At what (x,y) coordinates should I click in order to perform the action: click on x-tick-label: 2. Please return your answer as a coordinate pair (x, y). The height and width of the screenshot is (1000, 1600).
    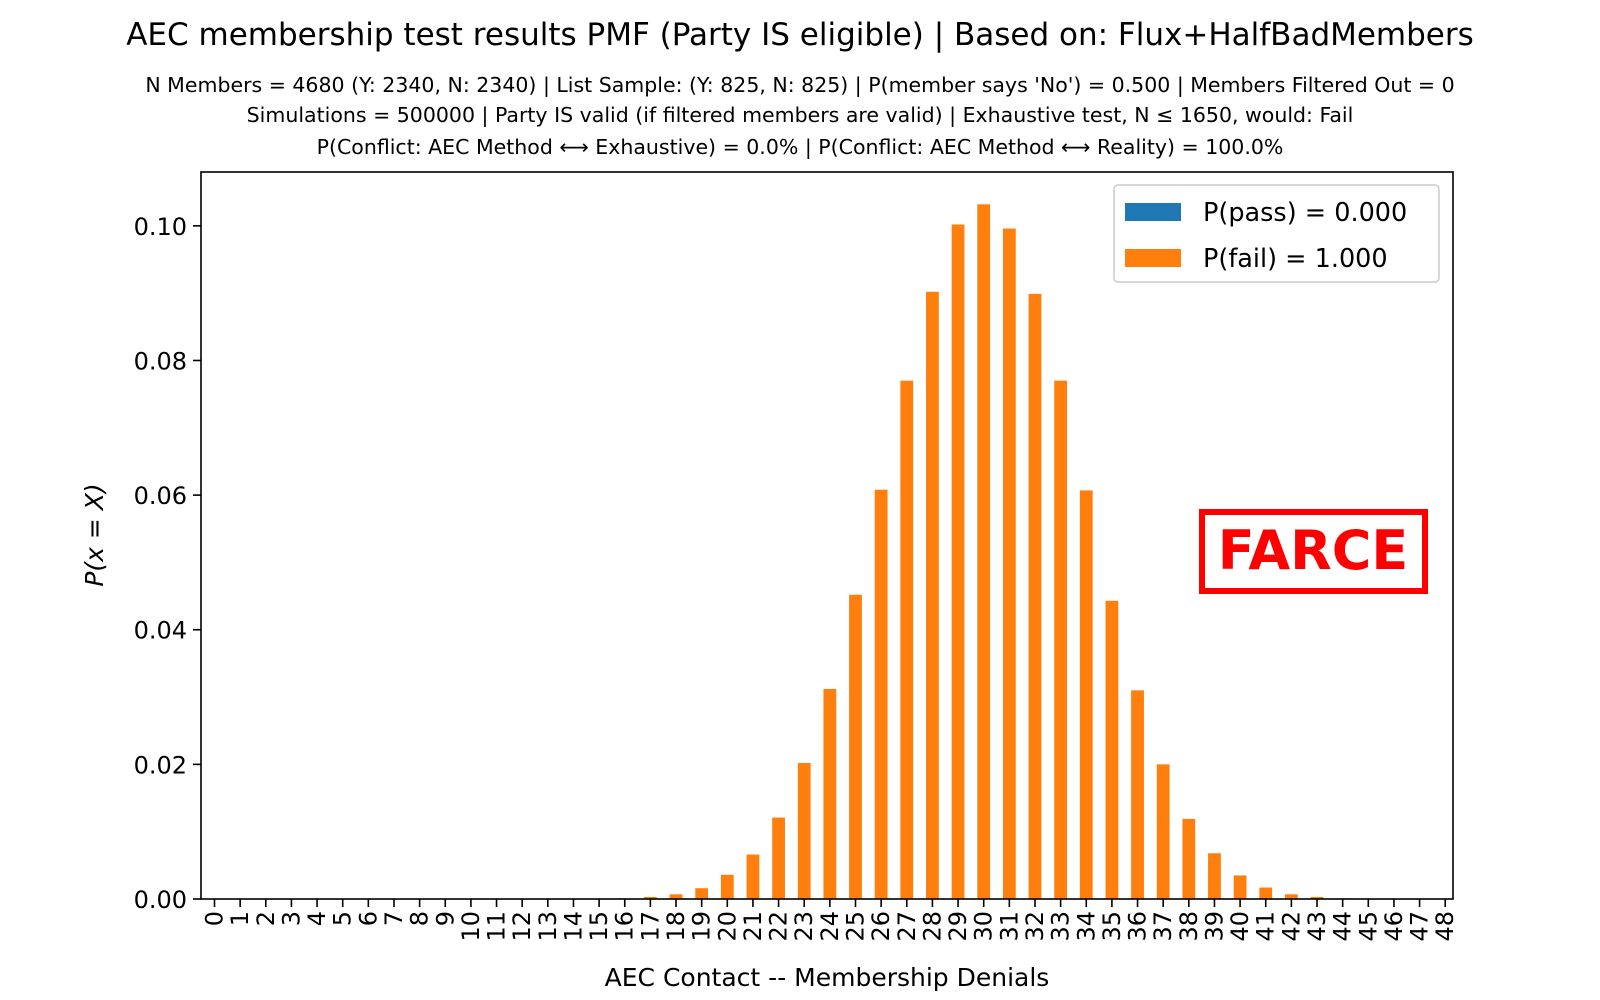
    Looking at the image, I should click on (266, 918).